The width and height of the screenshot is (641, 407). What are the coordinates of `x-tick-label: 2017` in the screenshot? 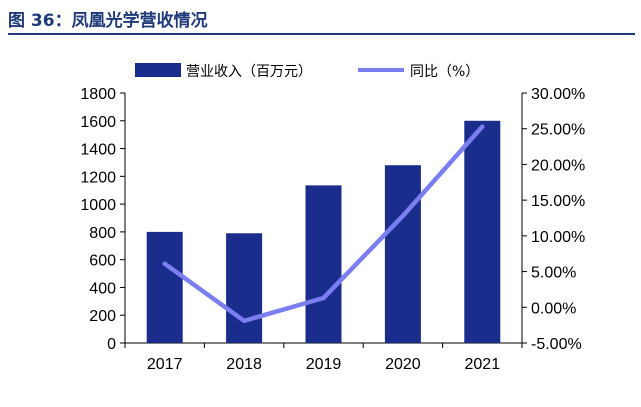 It's located at (165, 364).